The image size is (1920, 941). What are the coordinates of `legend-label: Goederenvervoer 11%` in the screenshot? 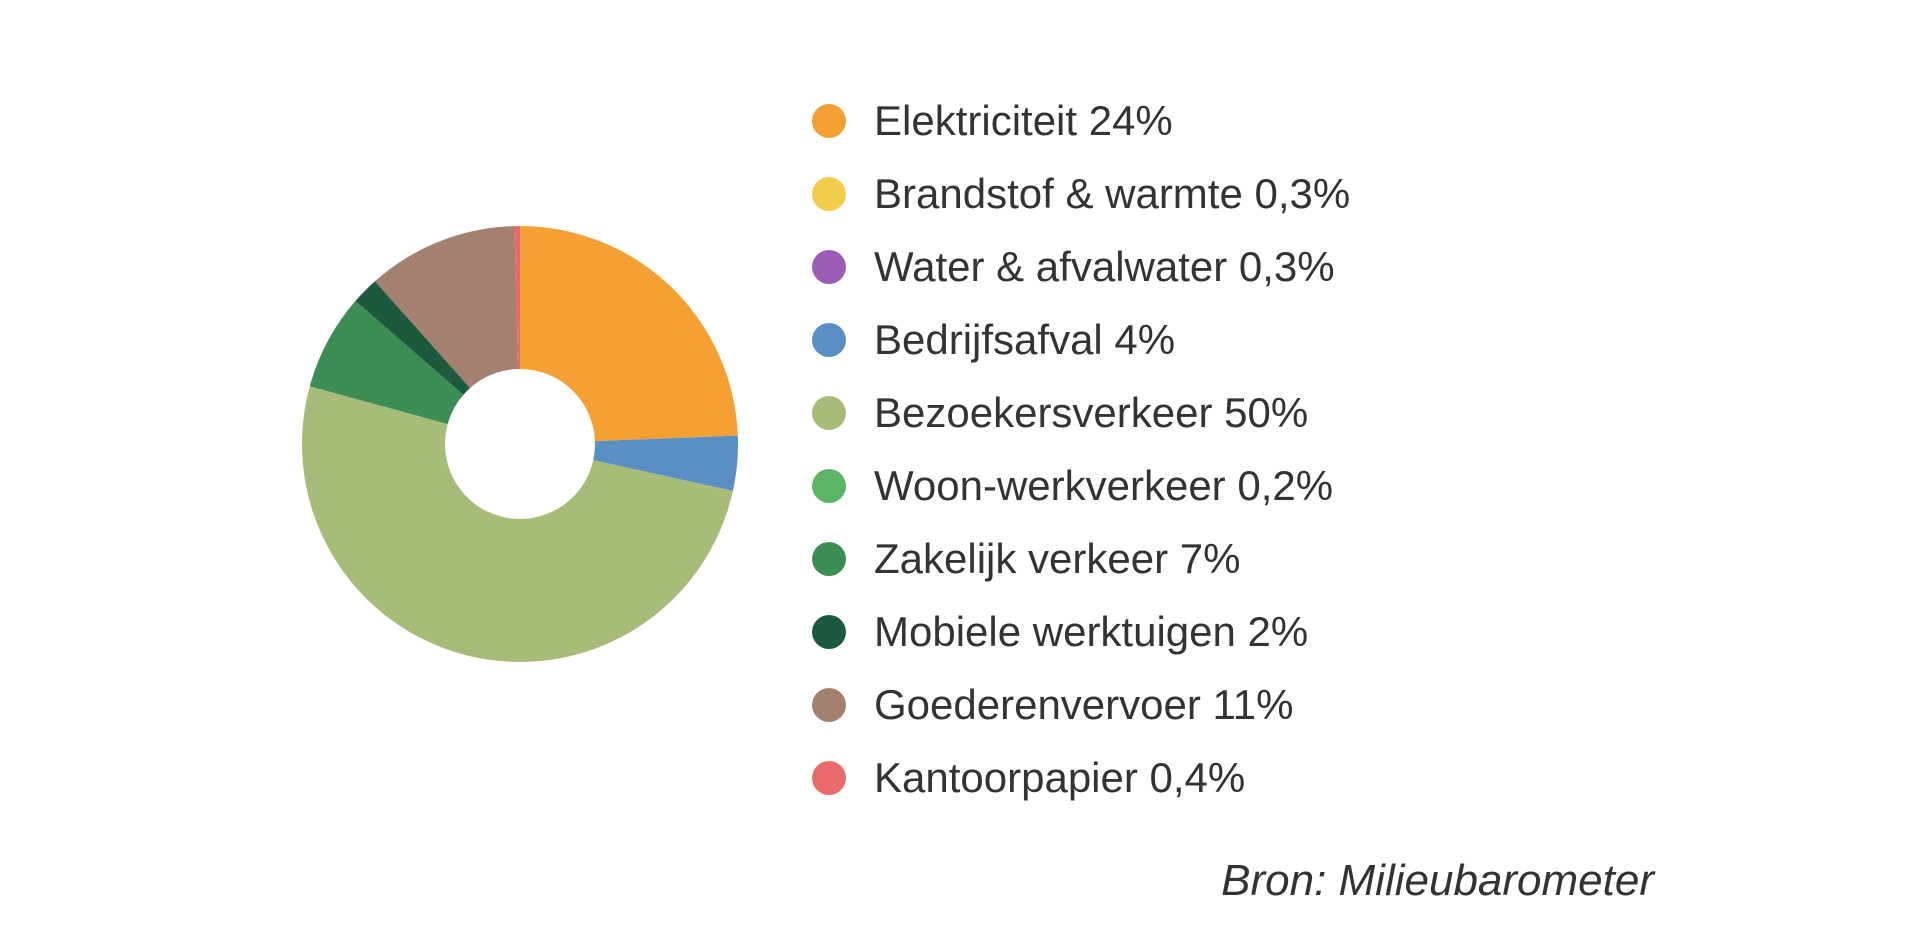 It's located at (1084, 704).